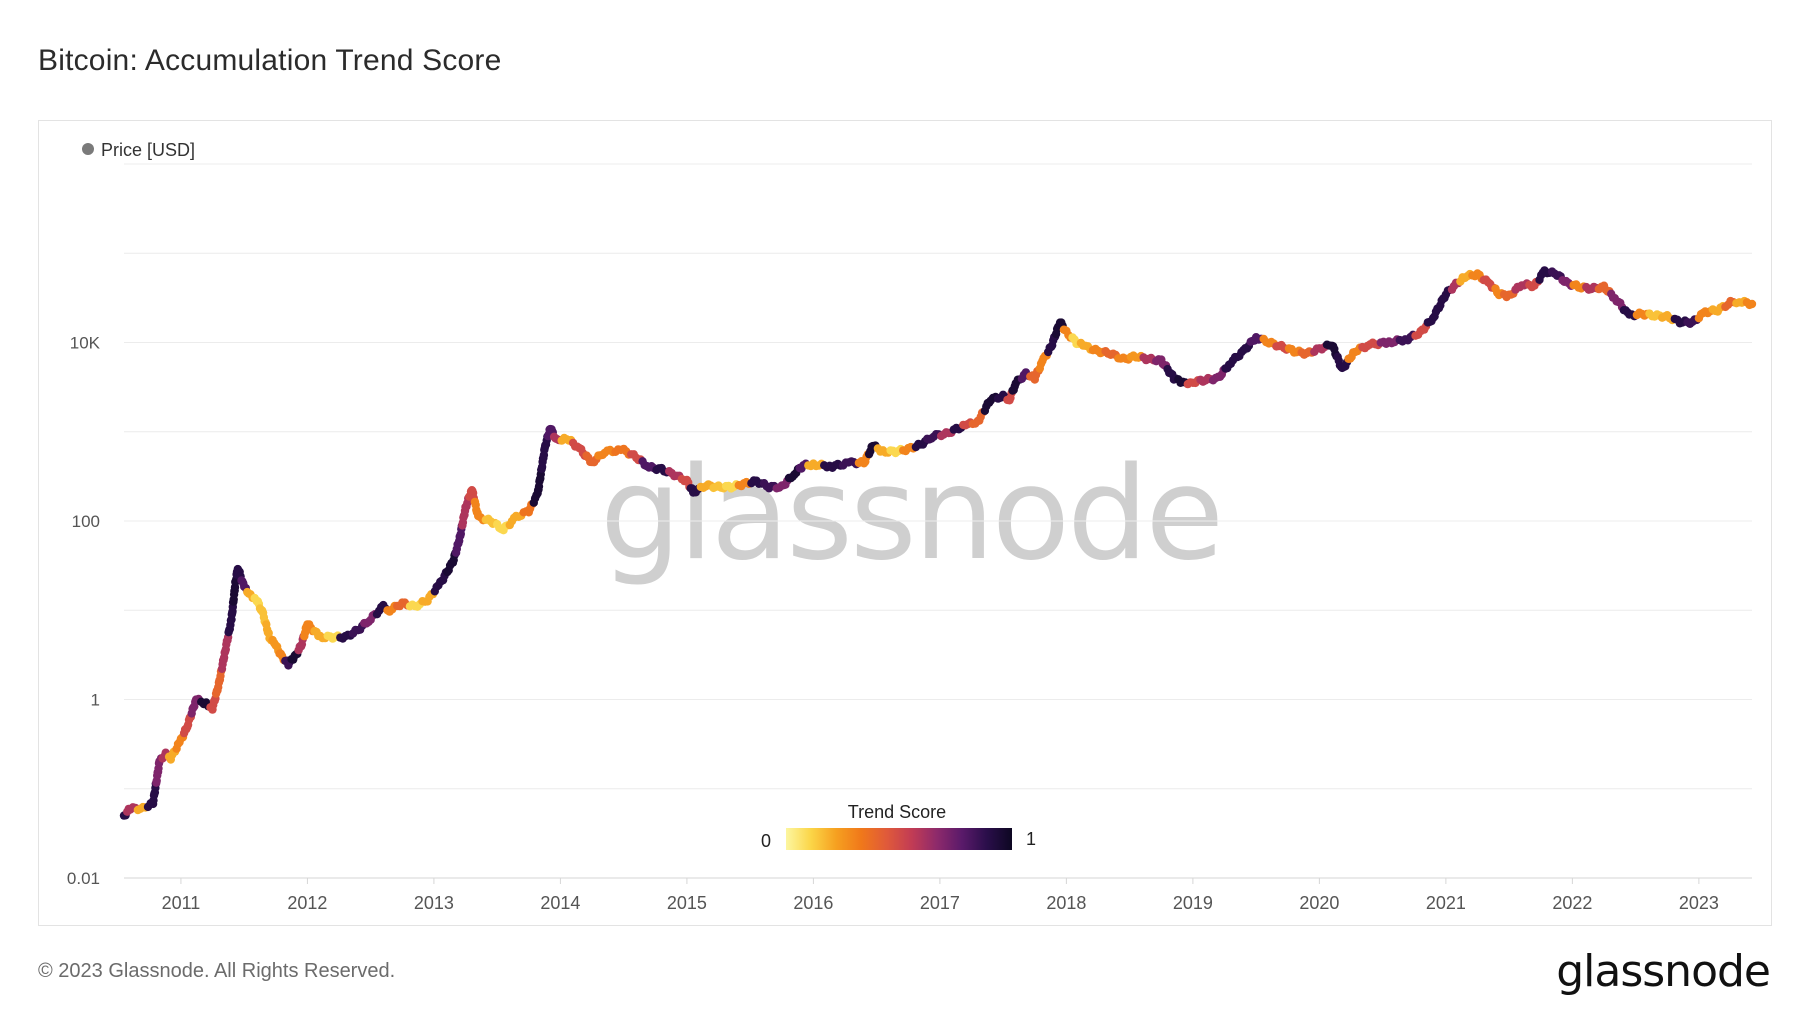 This screenshot has height=1013, width=1800. What do you see at coordinates (434, 903) in the screenshot?
I see `x-tick-label: 2013` at bounding box center [434, 903].